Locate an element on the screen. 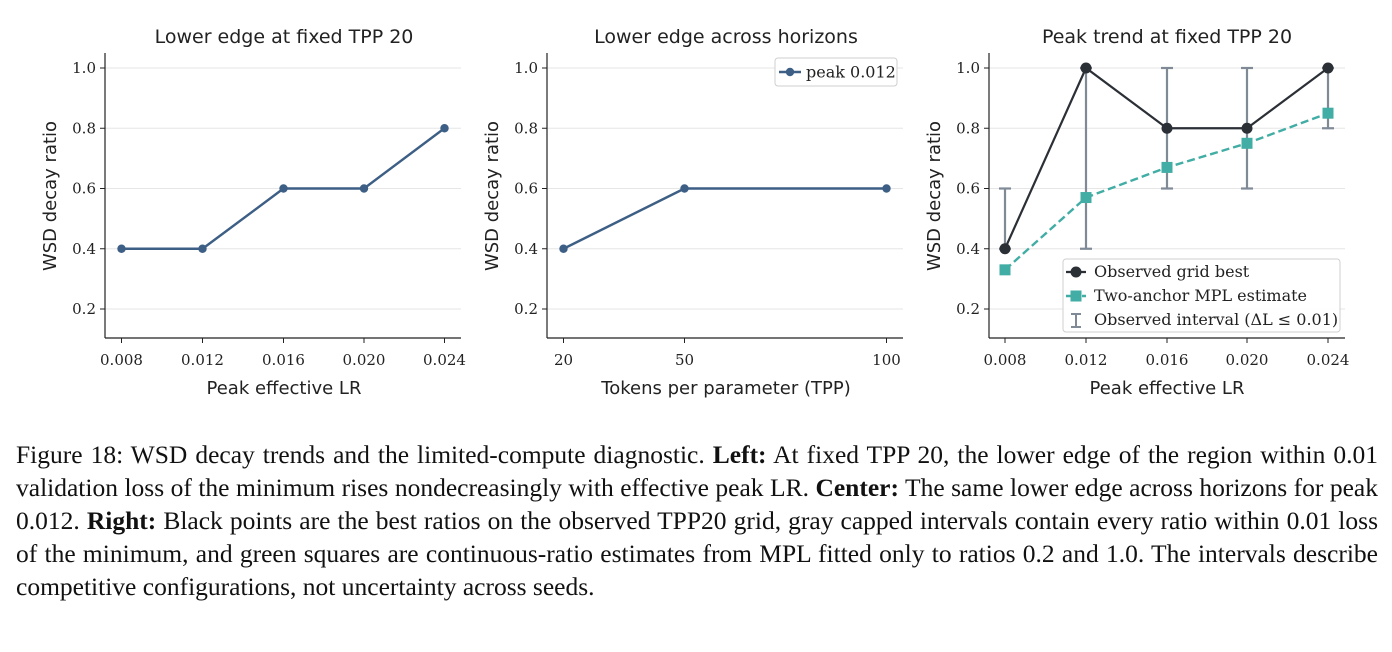 This screenshot has height=652, width=1392. caption-right-head: Right: is located at coordinates (121, 520).